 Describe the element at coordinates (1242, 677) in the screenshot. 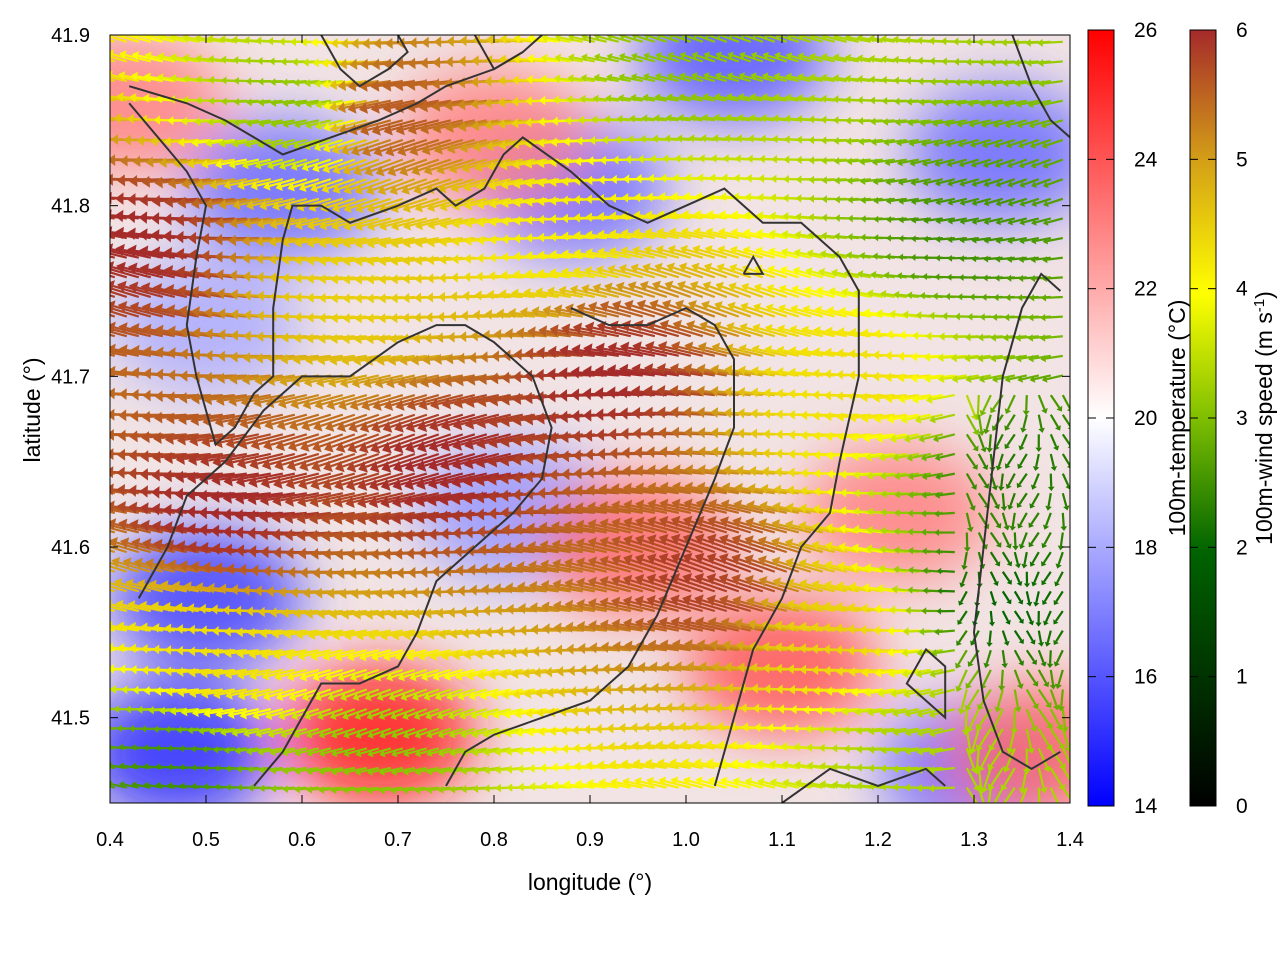

I see `colorbar-tick-label: 1` at that location.